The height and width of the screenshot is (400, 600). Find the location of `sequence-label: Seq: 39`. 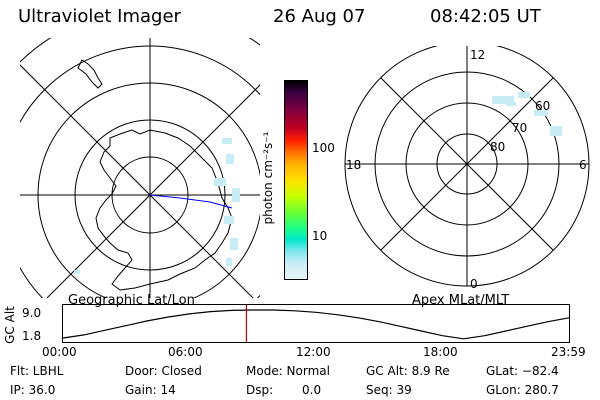

sequence-label: Seq: 39 is located at coordinates (389, 390).